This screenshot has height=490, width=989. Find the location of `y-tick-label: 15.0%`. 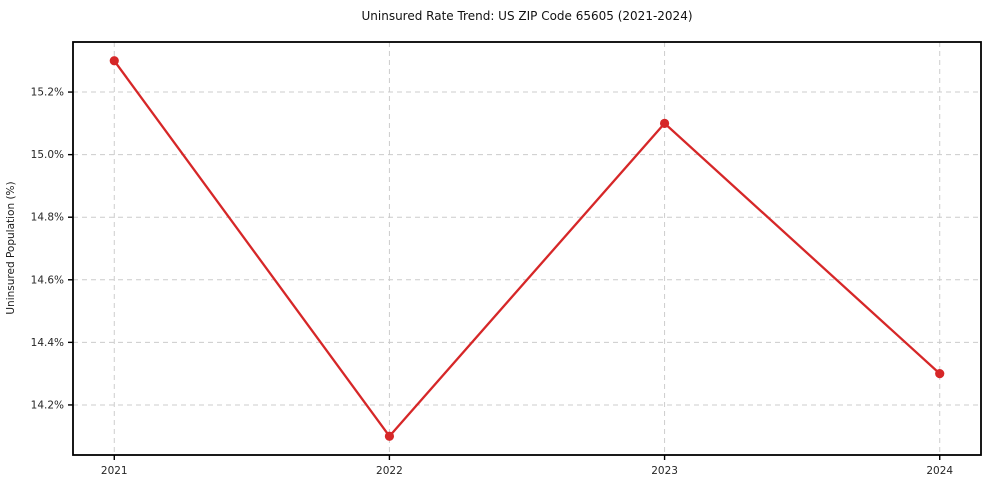

y-tick-label: 15.0% is located at coordinates (47, 155).